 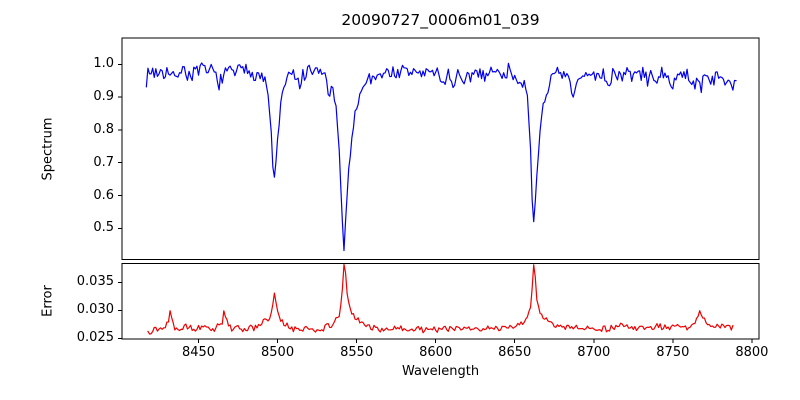 What do you see at coordinates (95, 282) in the screenshot?
I see `y-tick-label: 0.035` at bounding box center [95, 282].